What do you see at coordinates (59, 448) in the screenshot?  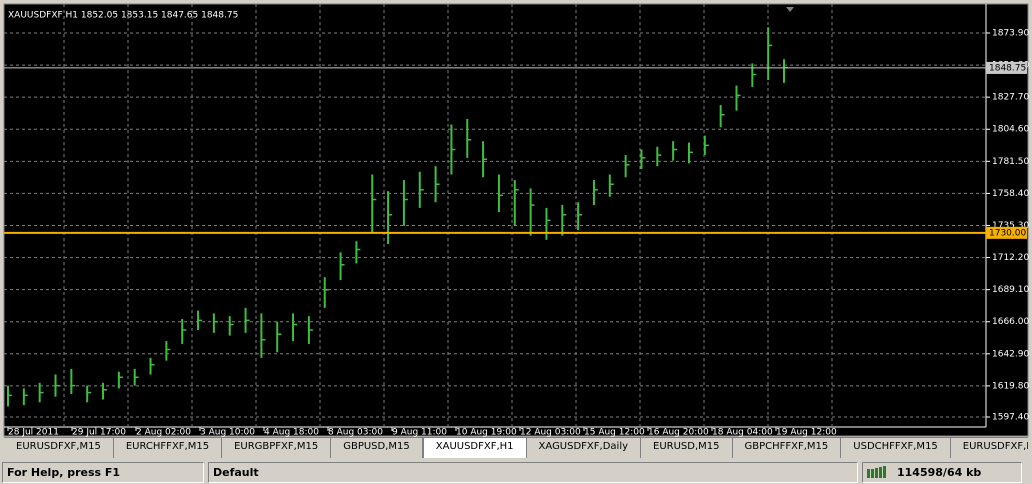 I see `chart-tab: EURUSDFXF,M15` at bounding box center [59, 448].